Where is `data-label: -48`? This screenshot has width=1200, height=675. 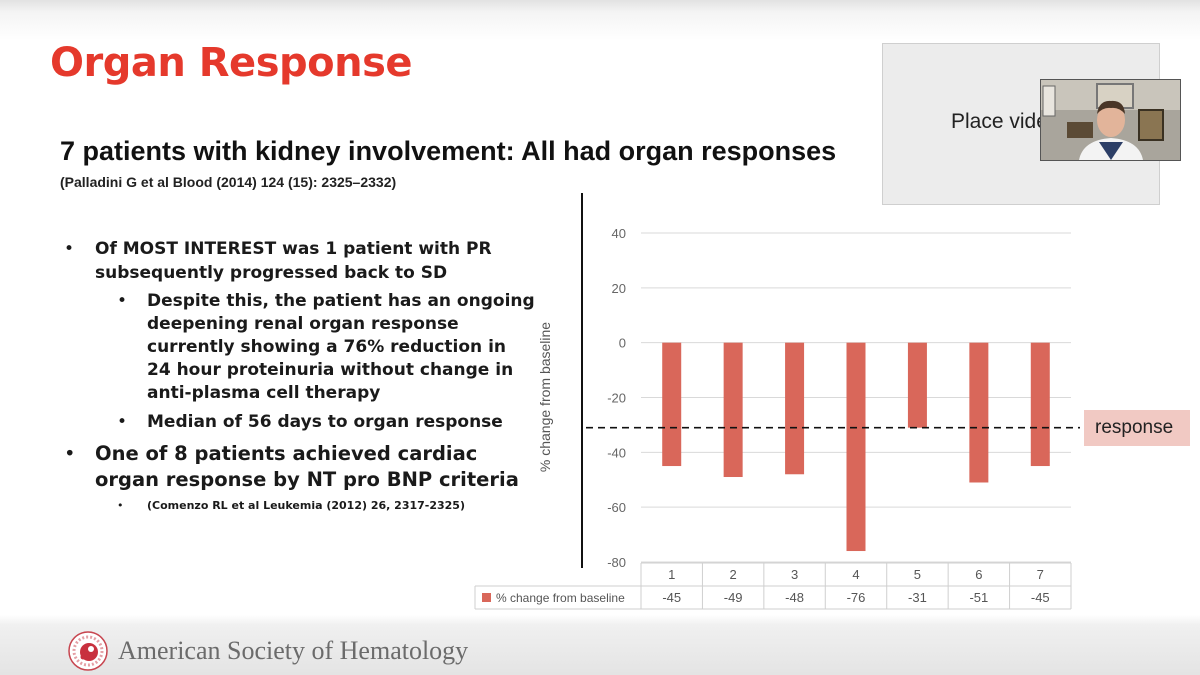 data-label: -48 is located at coordinates (794, 597).